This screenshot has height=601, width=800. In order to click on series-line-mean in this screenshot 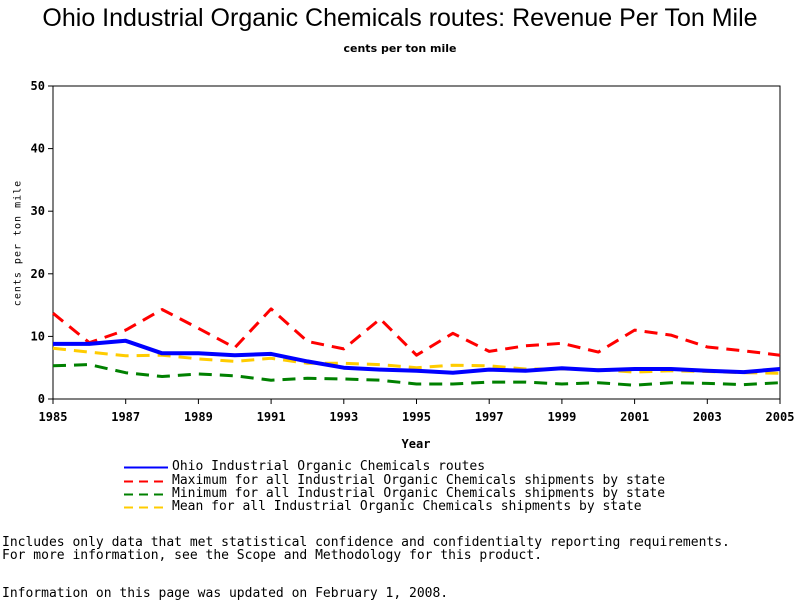, I will do `click(416, 360)`.